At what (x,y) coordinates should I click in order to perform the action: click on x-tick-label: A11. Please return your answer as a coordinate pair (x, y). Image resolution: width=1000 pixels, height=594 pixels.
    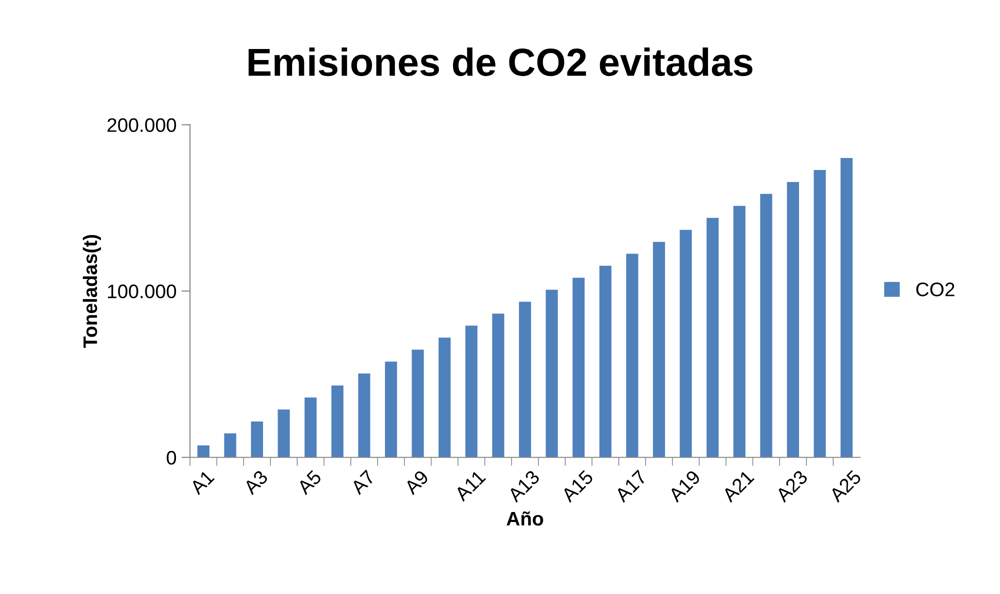
    Looking at the image, I should click on (470, 486).